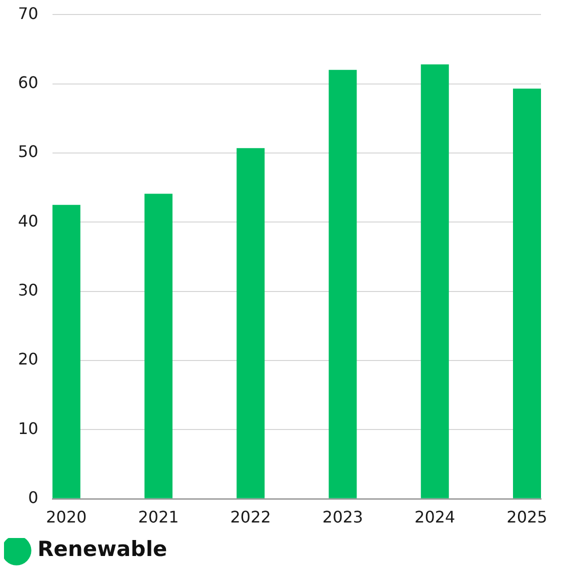 The image size is (563, 568). What do you see at coordinates (28, 220) in the screenshot?
I see `y-tick-label: 40` at bounding box center [28, 220].